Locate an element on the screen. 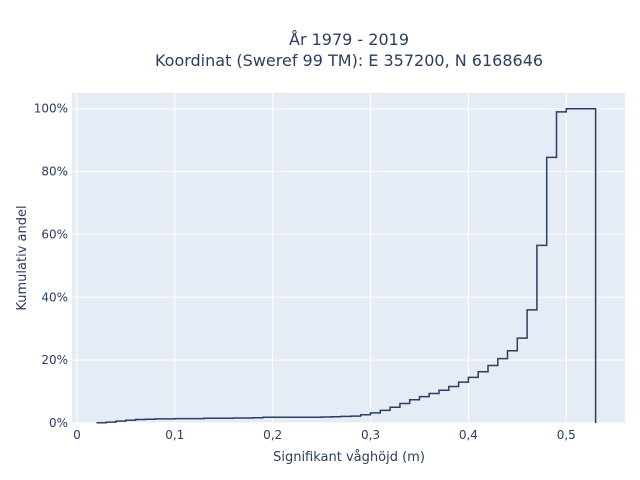 The image size is (640, 480). y-tick-label: 20% is located at coordinates (54, 360).